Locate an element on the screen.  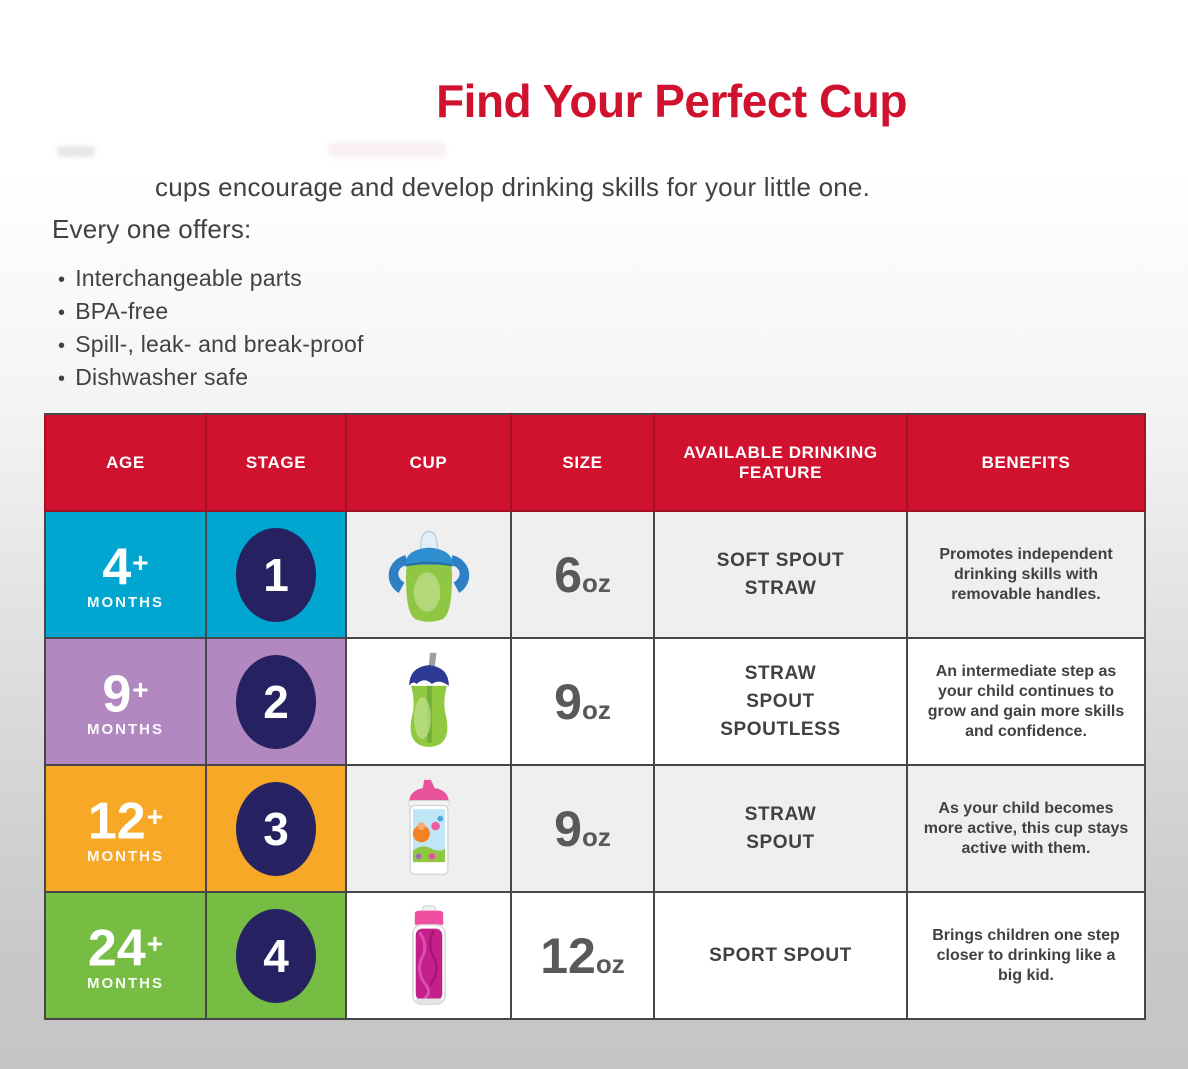
size-cell: 12oz is located at coordinates (582, 955).